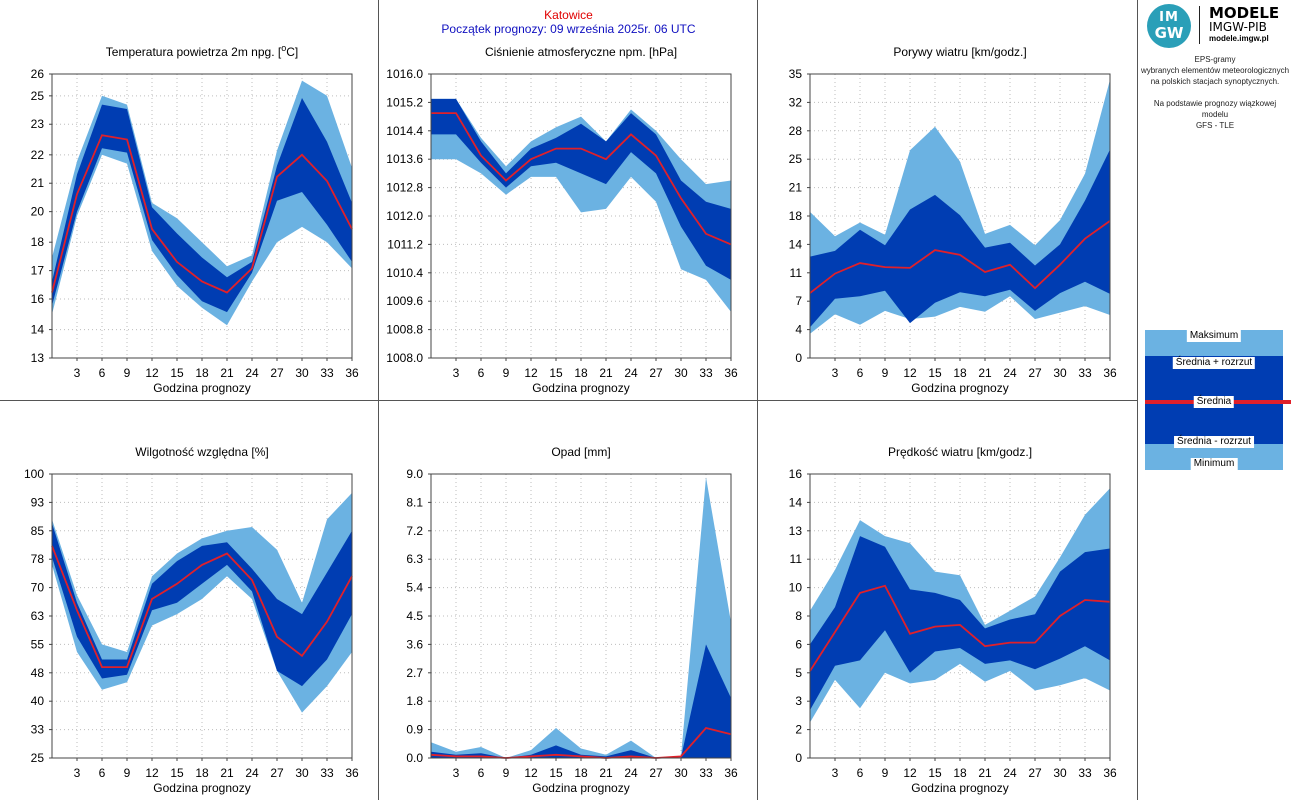 The height and width of the screenshot is (800, 1291). What do you see at coordinates (38, 588) in the screenshot?
I see `y-tick-label: 70` at bounding box center [38, 588].